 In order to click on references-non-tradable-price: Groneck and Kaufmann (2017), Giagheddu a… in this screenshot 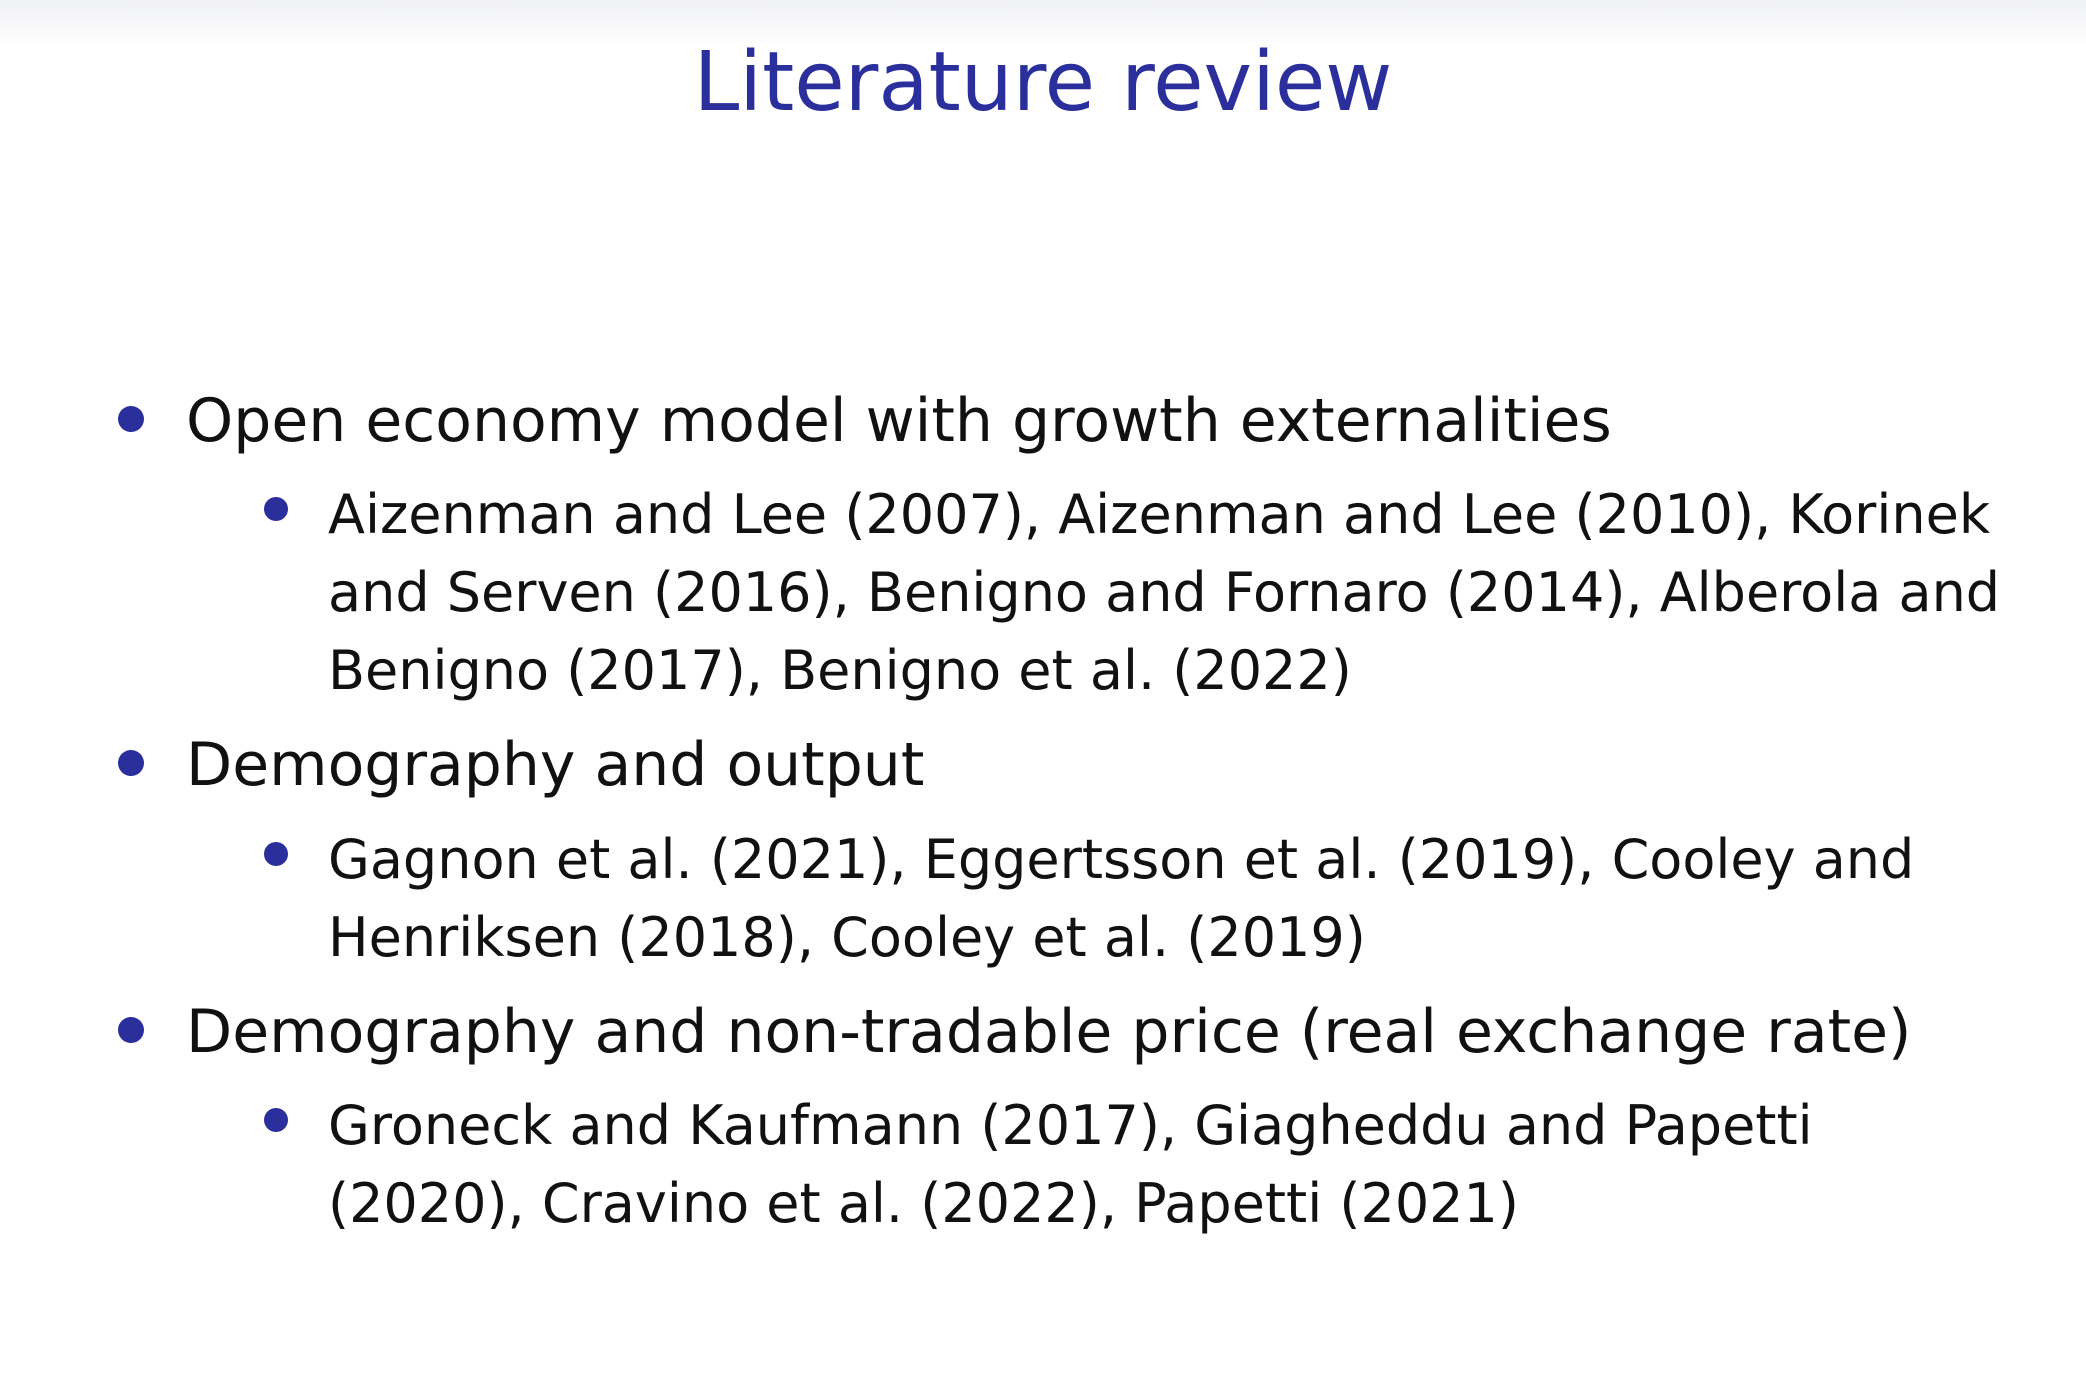, I will do `click(1188, 1165)`.